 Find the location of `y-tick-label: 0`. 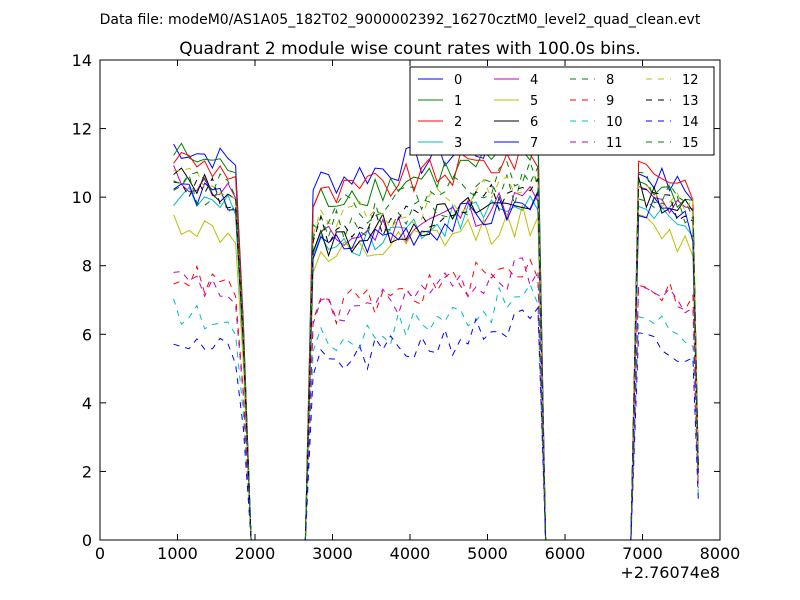

y-tick-label: 0 is located at coordinates (87, 540).